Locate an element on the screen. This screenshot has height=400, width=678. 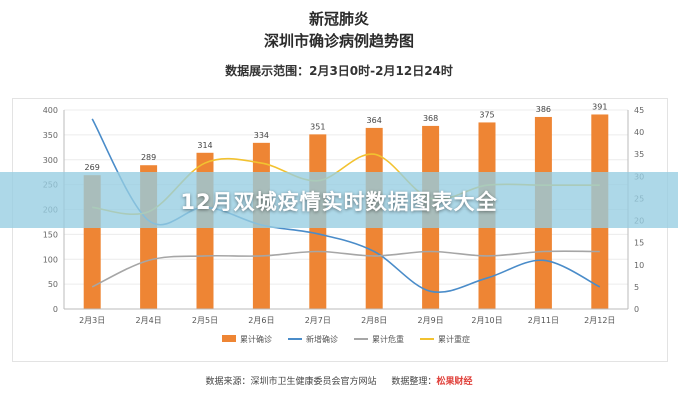
y-left-tick-label: 100 is located at coordinates (50, 259).